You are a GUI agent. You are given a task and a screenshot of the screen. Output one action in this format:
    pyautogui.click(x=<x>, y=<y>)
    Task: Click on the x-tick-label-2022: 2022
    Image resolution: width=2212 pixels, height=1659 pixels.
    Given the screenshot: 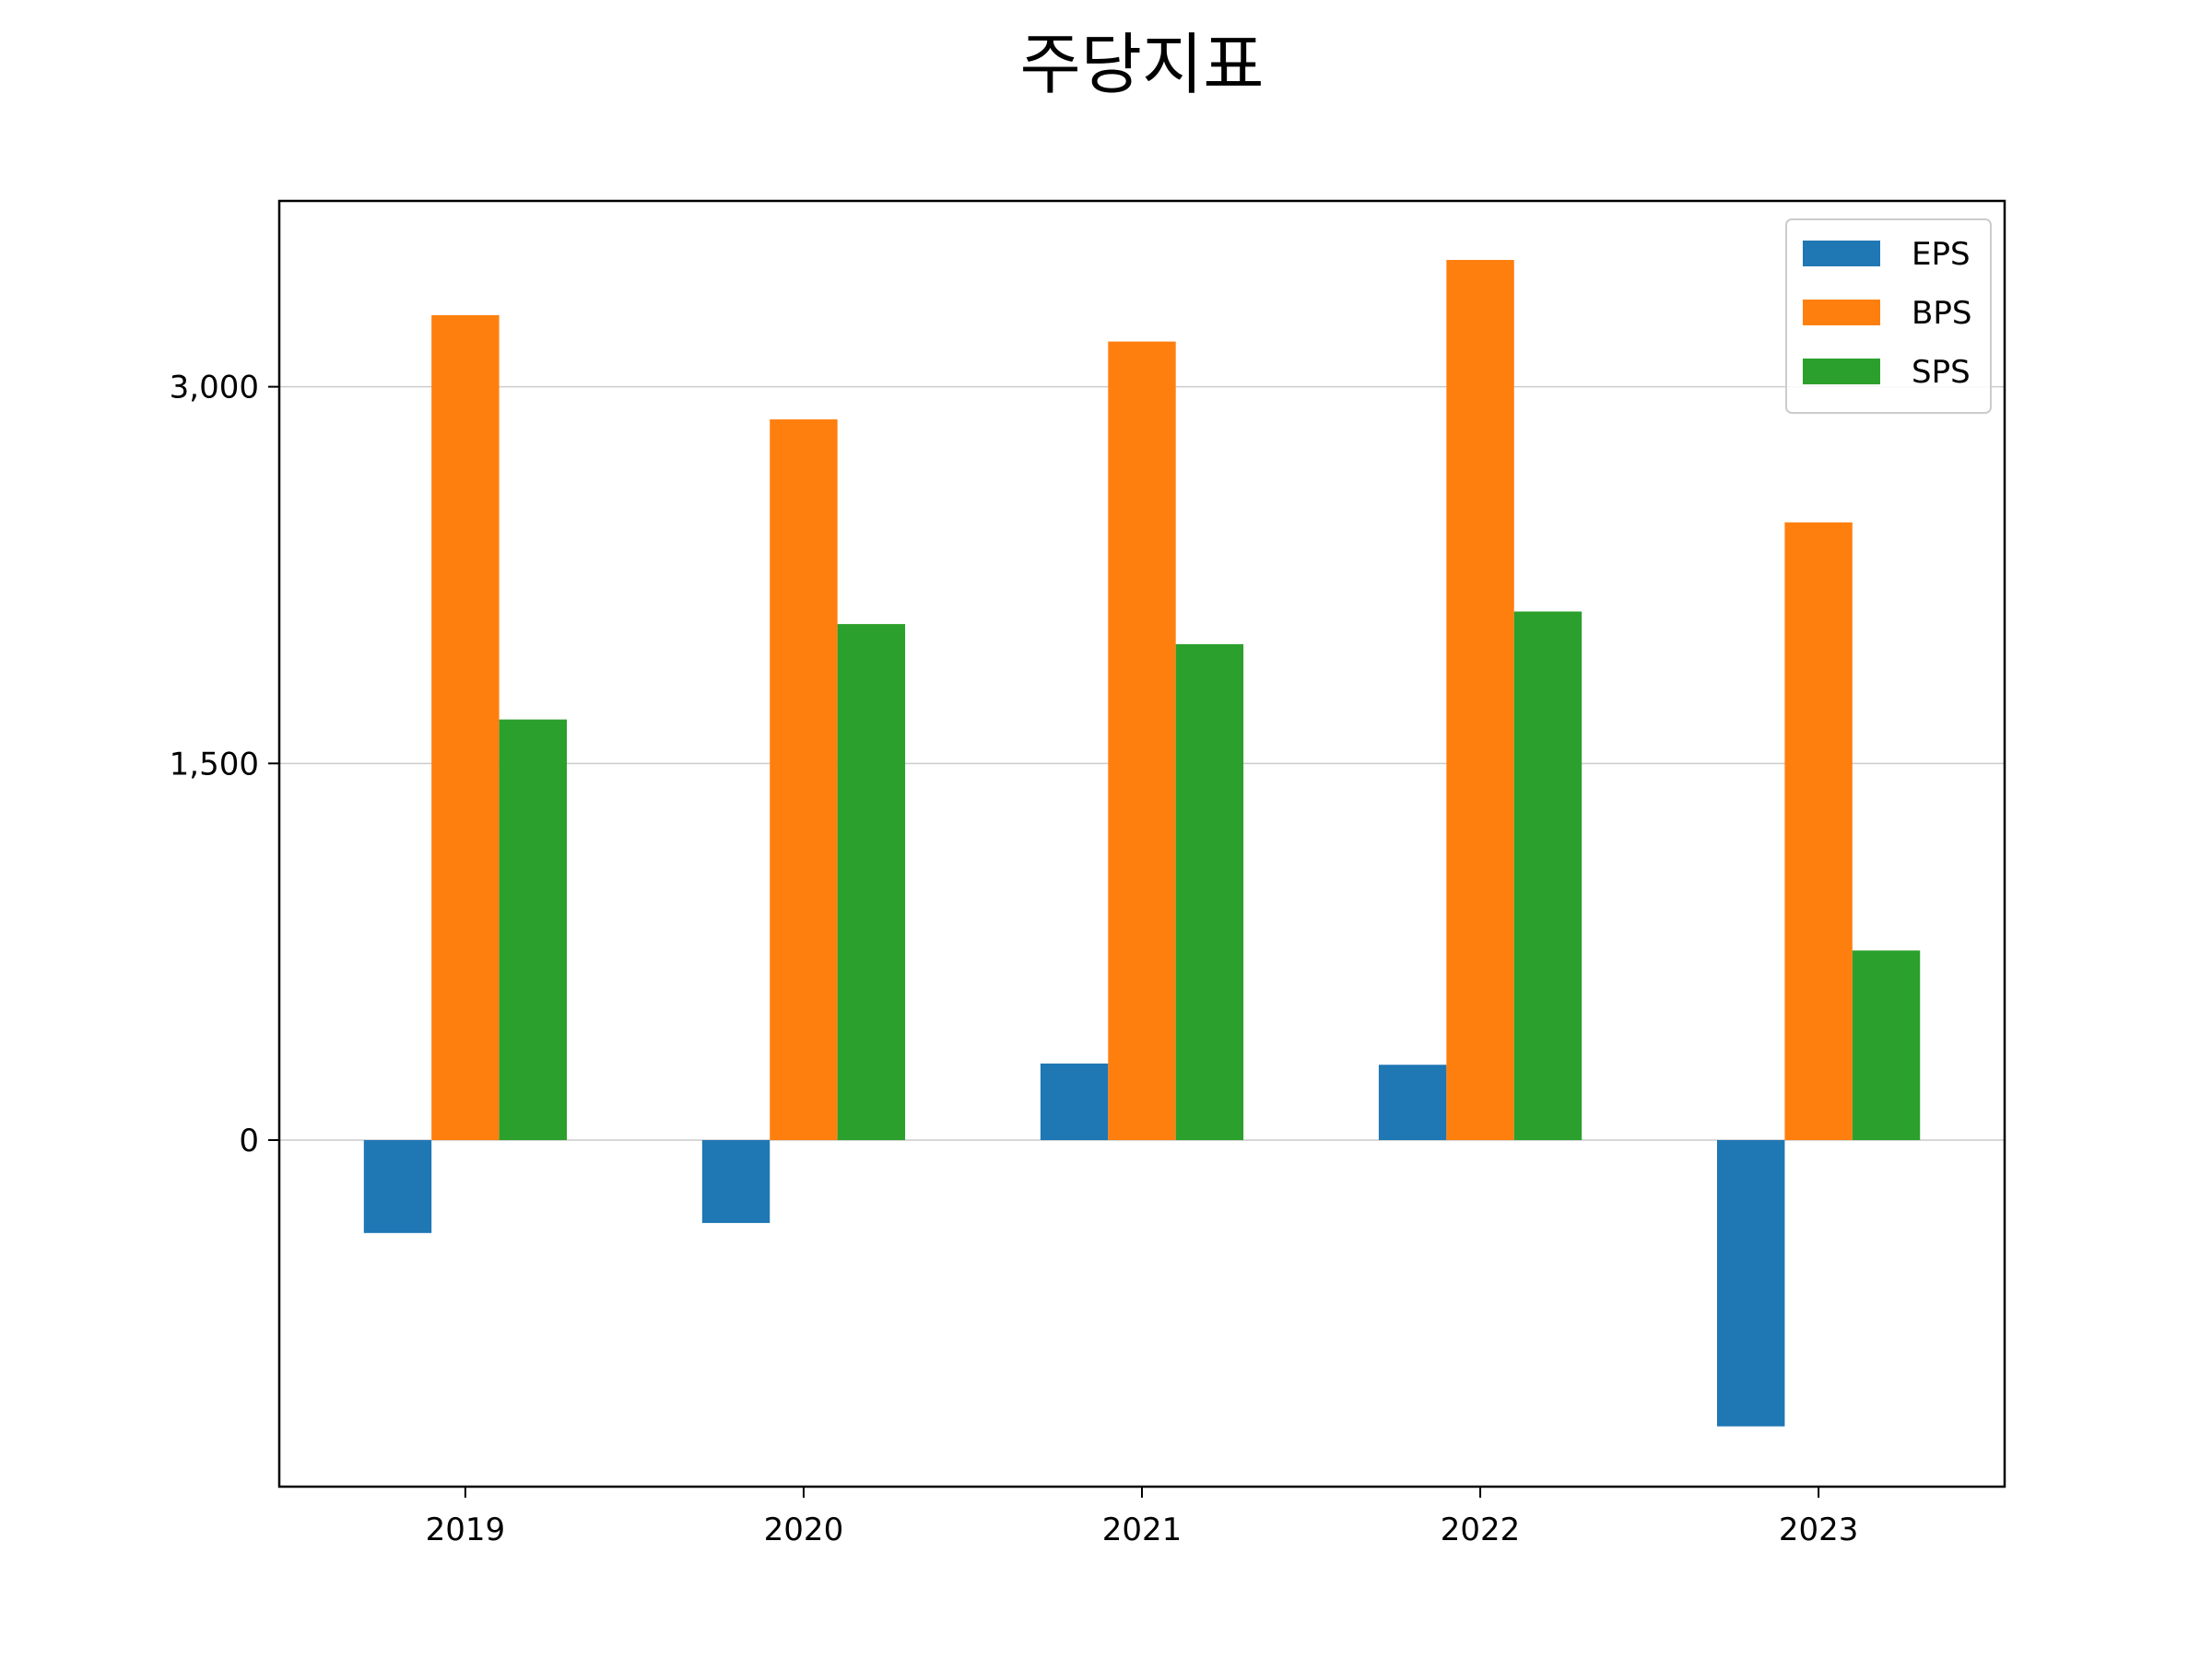 What is the action you would take?
    pyautogui.click(x=1481, y=1530)
    